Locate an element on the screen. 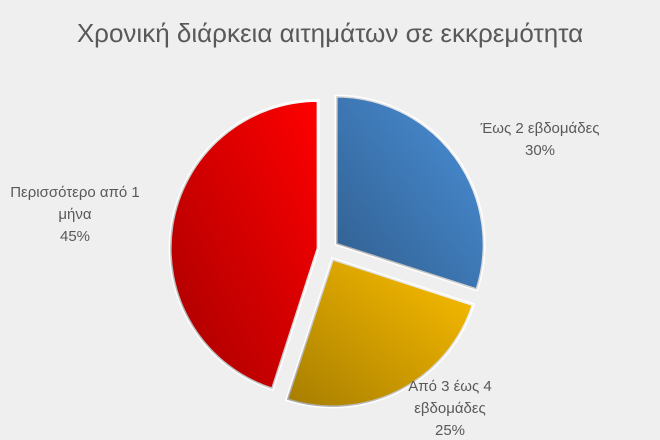 This screenshot has width=660, height=440. slice-label: Από 3 έως 4 εβδομάδες 25% is located at coordinates (450, 408).